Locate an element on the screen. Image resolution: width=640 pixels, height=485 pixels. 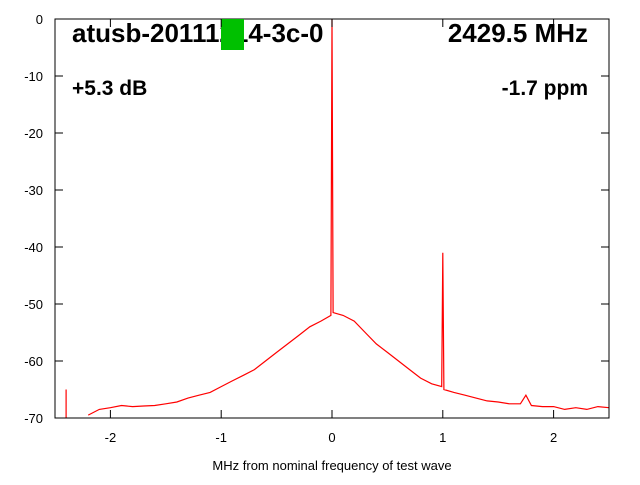
x-tick-label: 2 is located at coordinates (553, 437).